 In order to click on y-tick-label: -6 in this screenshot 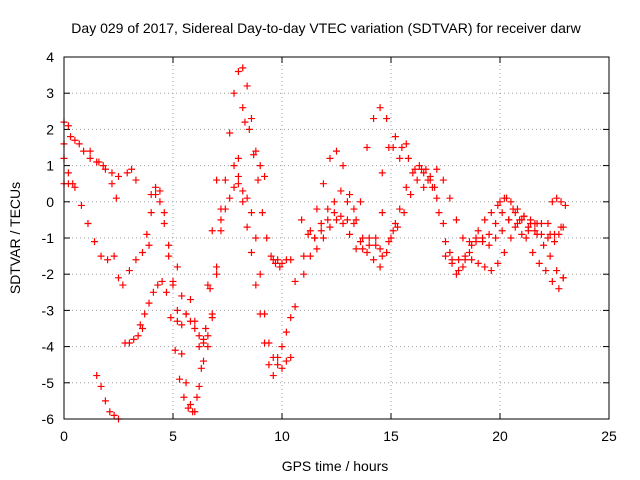, I will do `click(48, 419)`.